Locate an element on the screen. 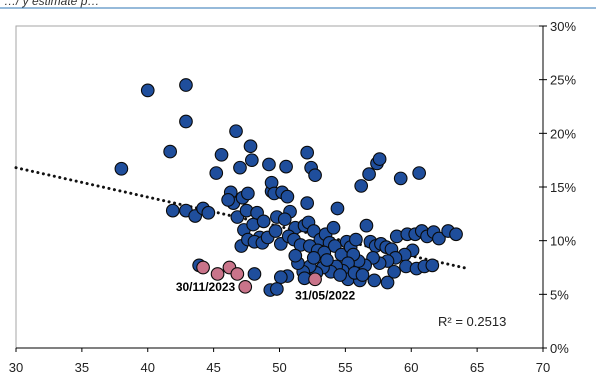 The height and width of the screenshot is (378, 596). y-tick-label: 15% is located at coordinates (563, 187).